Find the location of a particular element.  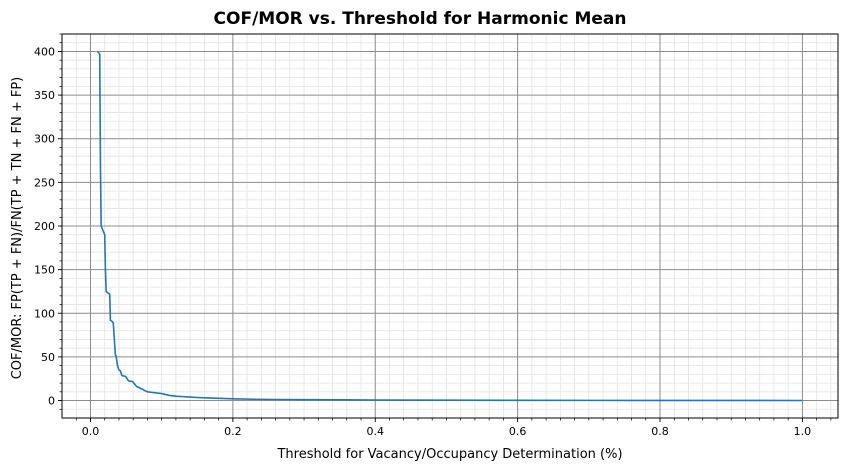

x-tick-label: 0.4 is located at coordinates (375, 431).